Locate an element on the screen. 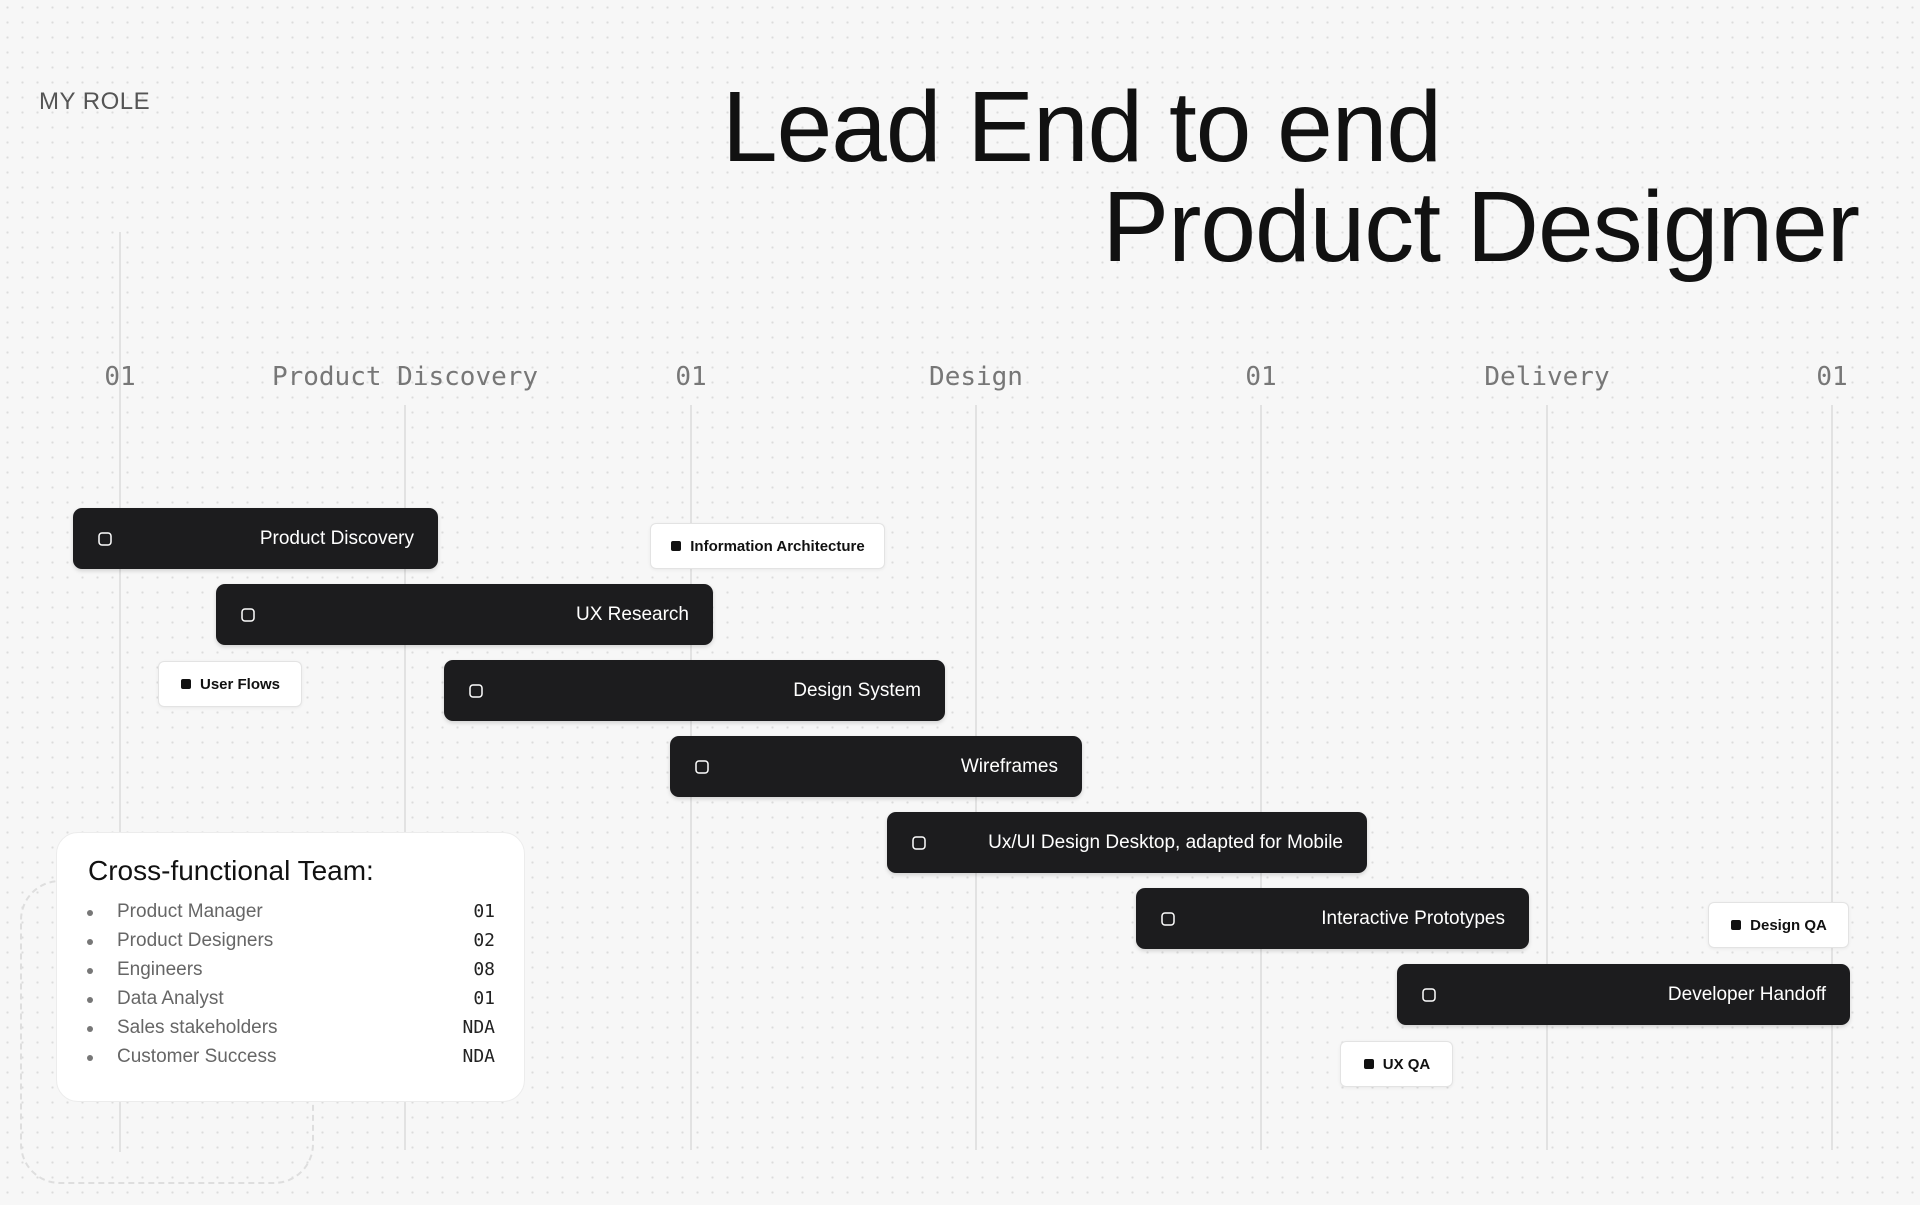 The width and height of the screenshot is (1920, 1205). member-role: Sales stakeholders is located at coordinates (197, 1027).